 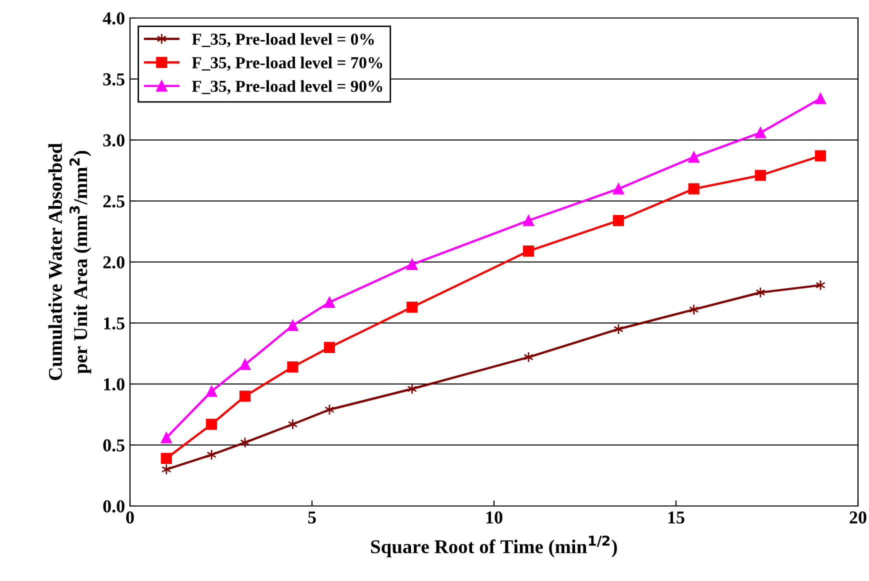 I want to click on y-tick-label: 3.0, so click(x=113, y=140).